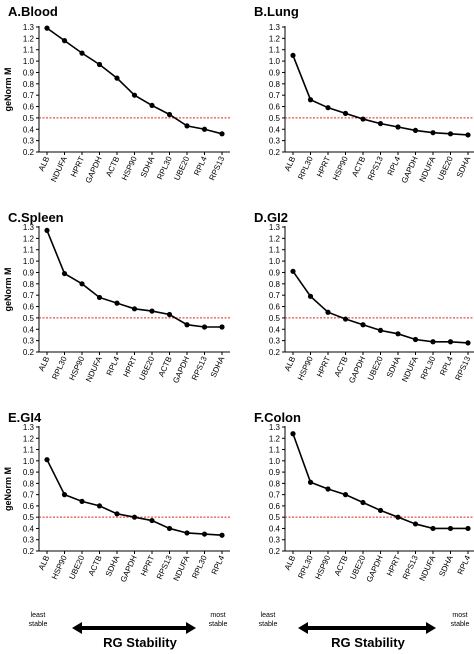  I want to click on x-tick-label: ACTB, so click(112, 166).